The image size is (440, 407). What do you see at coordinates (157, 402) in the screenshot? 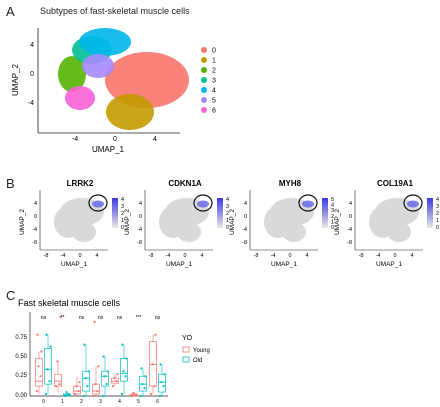
I see `category-tick: 6` at bounding box center [157, 402].